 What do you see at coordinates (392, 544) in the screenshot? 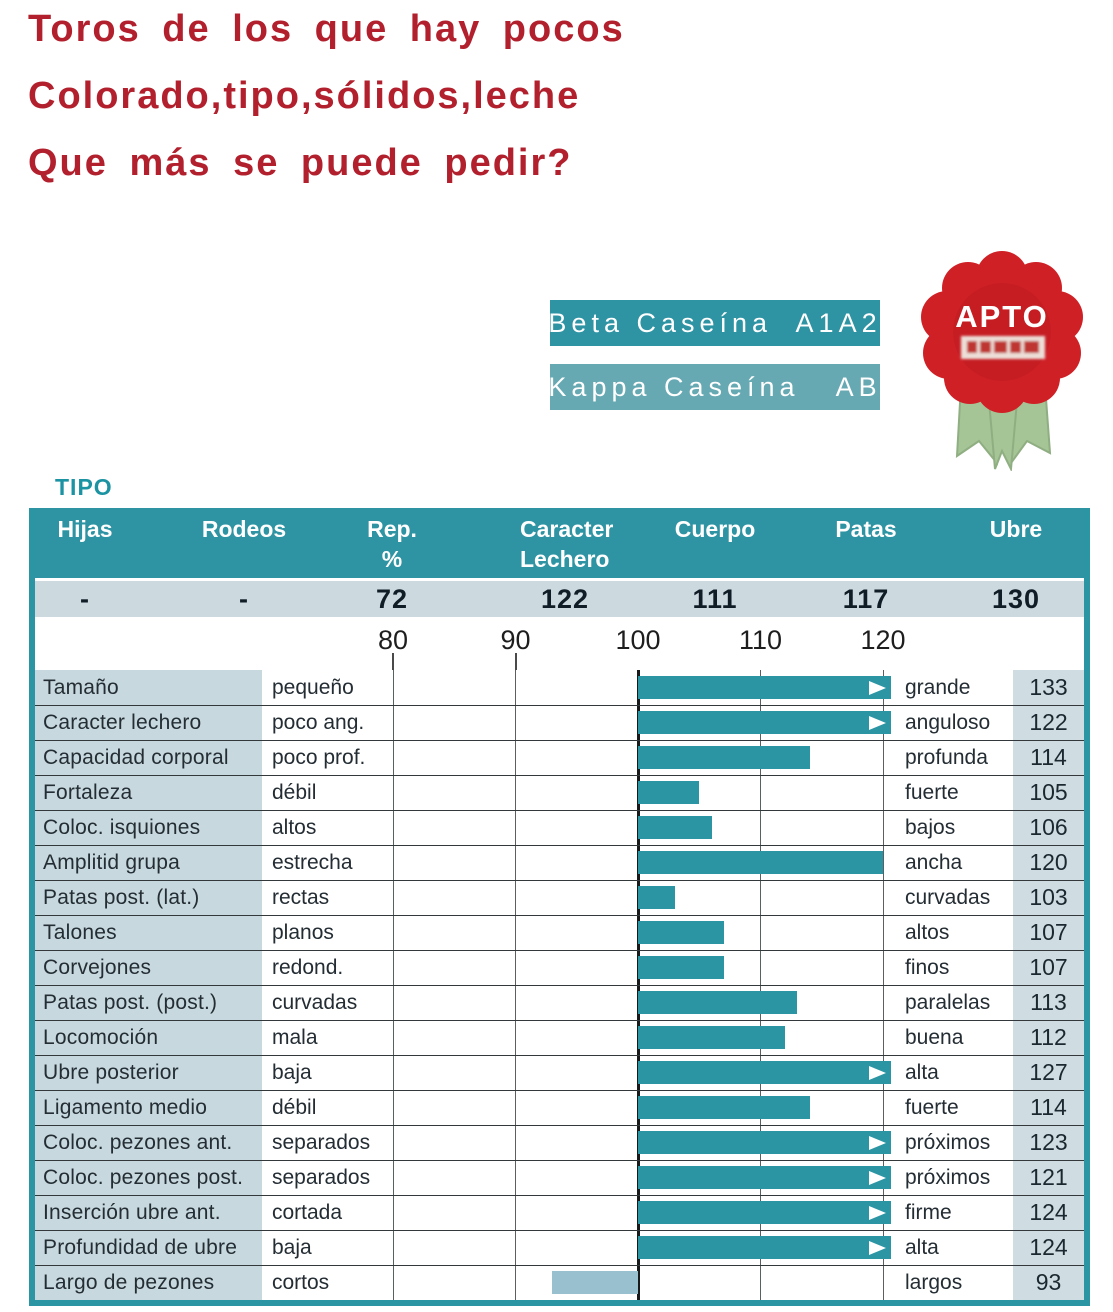
I see `summary-col-header: Rep. %` at bounding box center [392, 544].